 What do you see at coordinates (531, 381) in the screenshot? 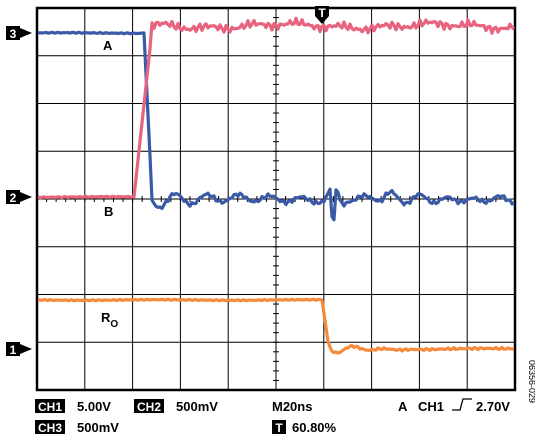
I see `figure-id: 06356-029` at bounding box center [531, 381].